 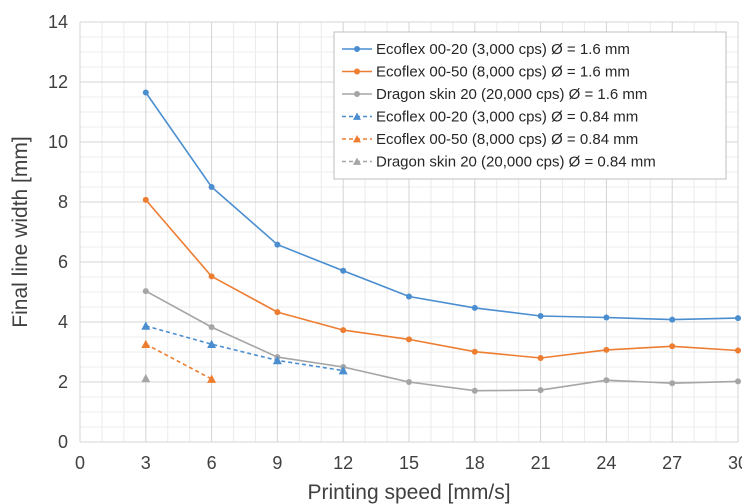 What do you see at coordinates (20, 231) in the screenshot?
I see `y-axis-title: Final line width [mm]` at bounding box center [20, 231].